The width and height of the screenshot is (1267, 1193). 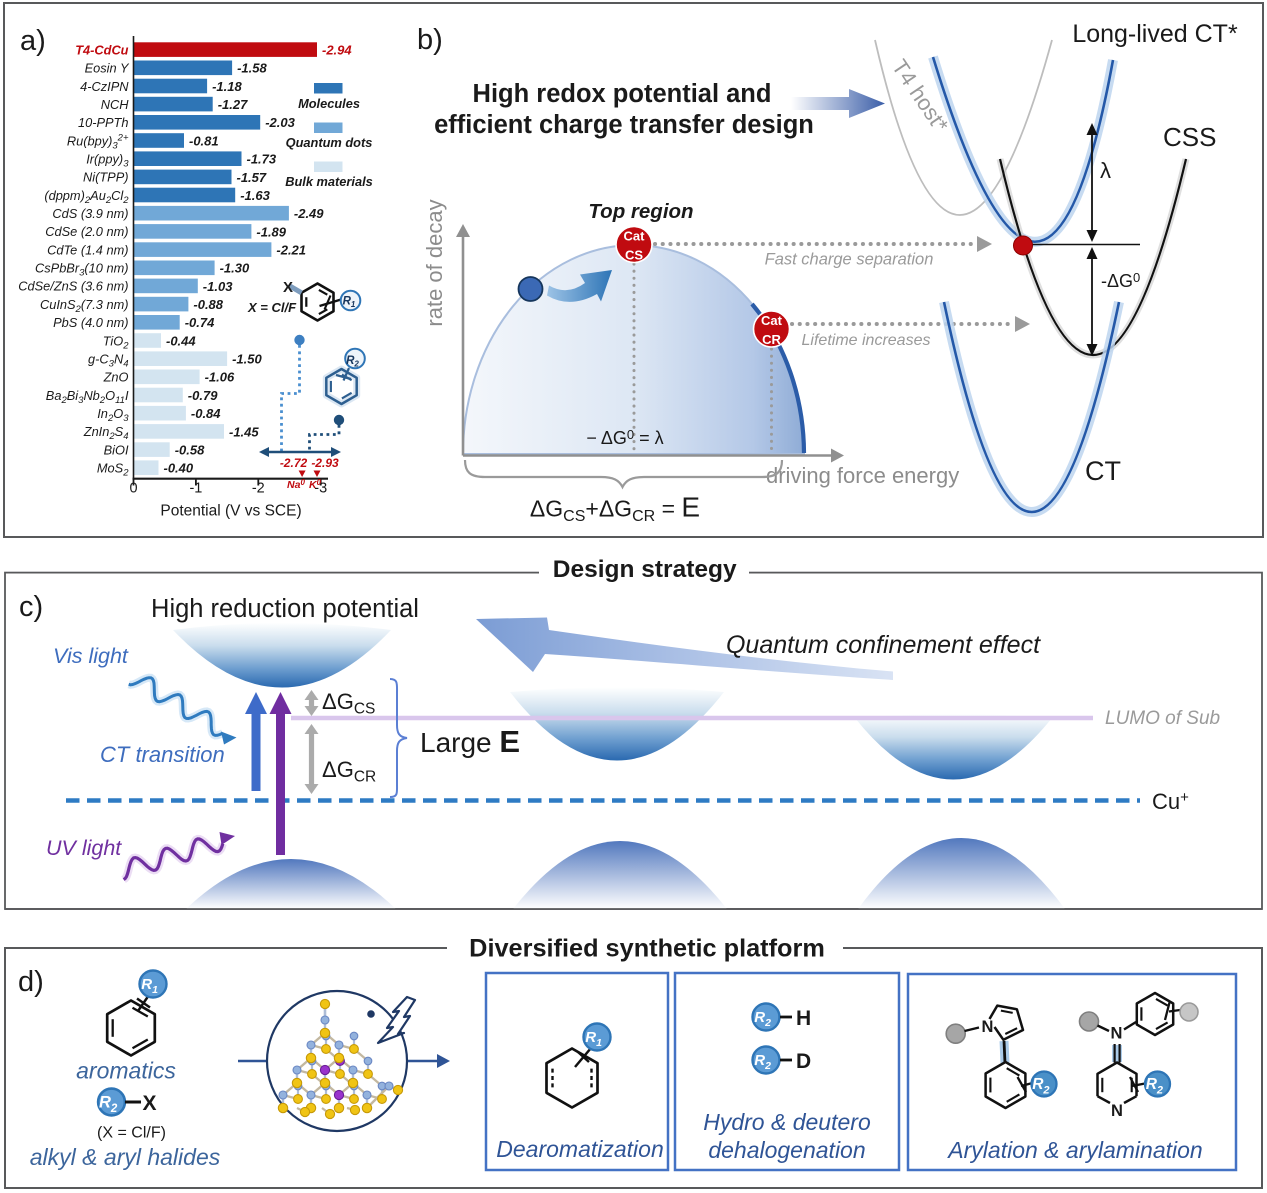 I want to click on svg-text: -1.18, so click(x=227, y=86).